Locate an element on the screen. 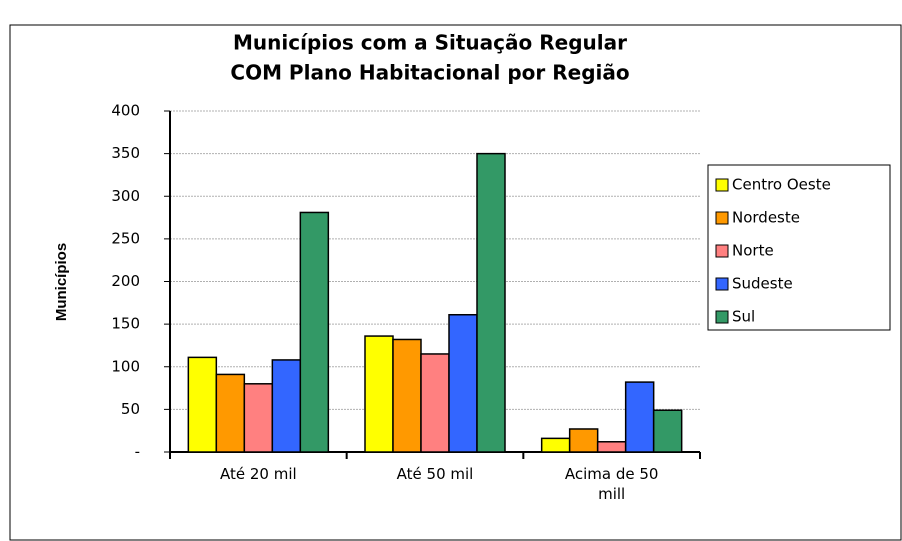  y-tick-label: 400 is located at coordinates (125, 111).